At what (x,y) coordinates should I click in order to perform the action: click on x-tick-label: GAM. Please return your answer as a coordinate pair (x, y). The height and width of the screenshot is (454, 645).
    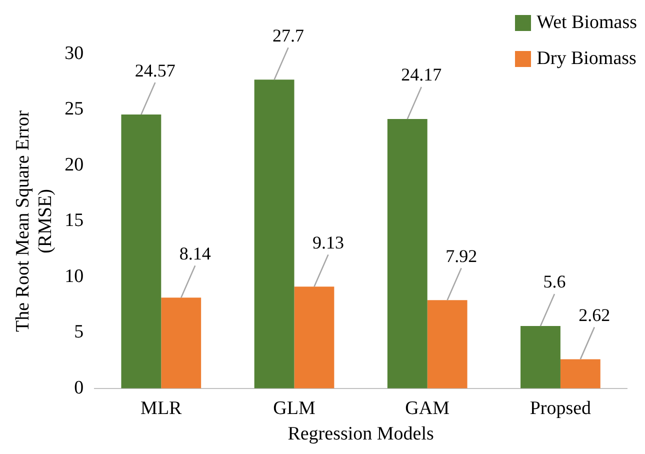
    Looking at the image, I should click on (427, 408).